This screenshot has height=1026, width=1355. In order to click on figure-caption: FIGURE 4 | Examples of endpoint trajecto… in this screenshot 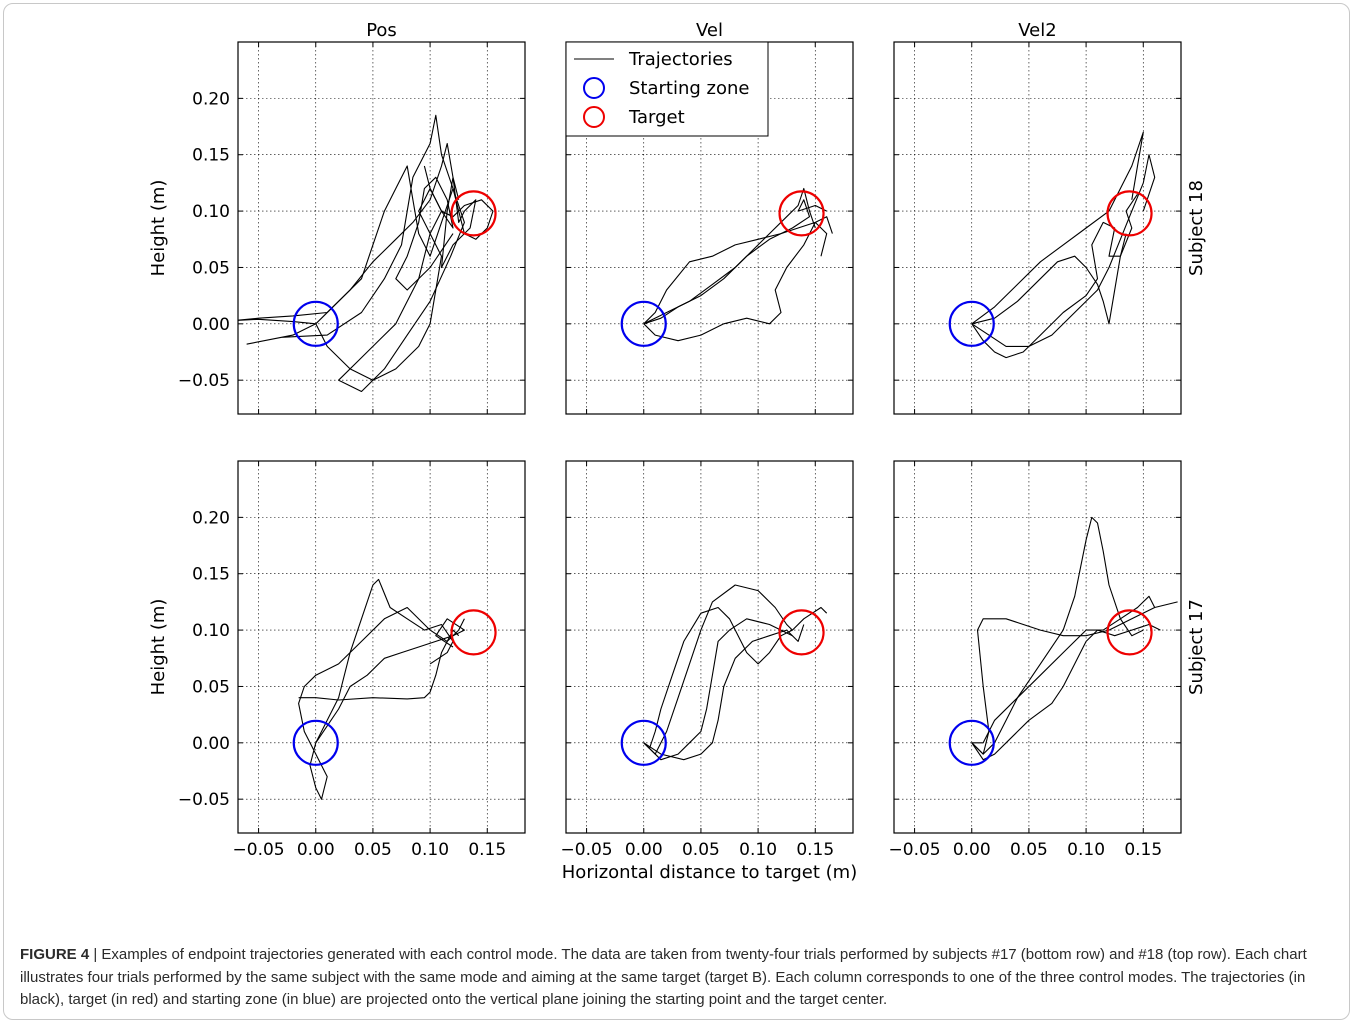, I will do `click(676, 978)`.